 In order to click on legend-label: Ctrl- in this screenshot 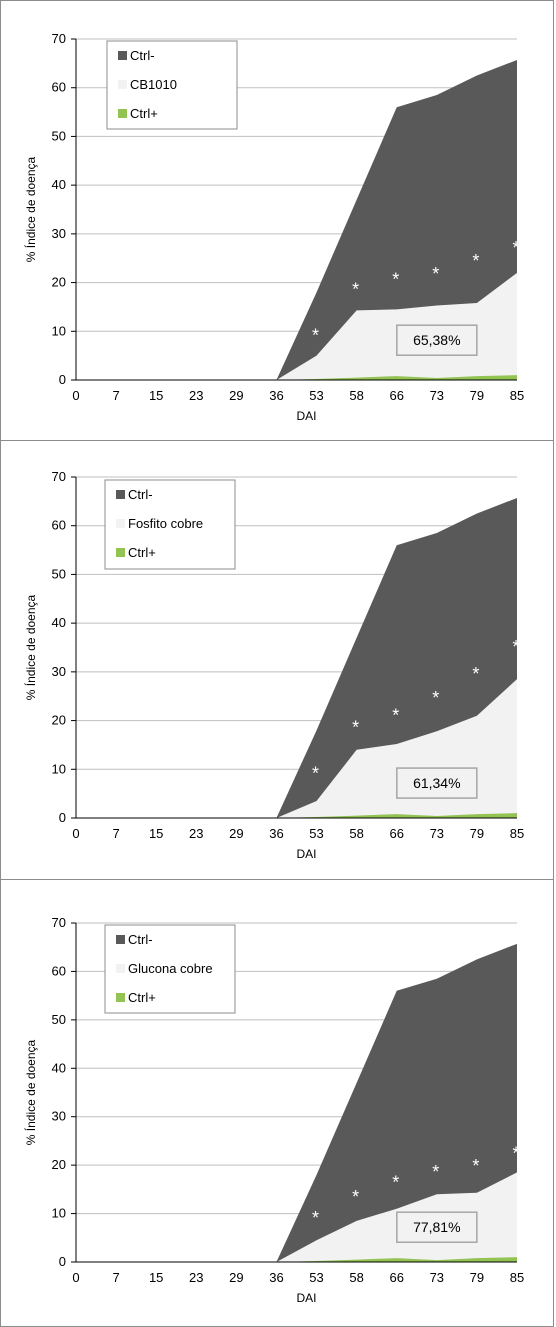, I will do `click(140, 939)`.